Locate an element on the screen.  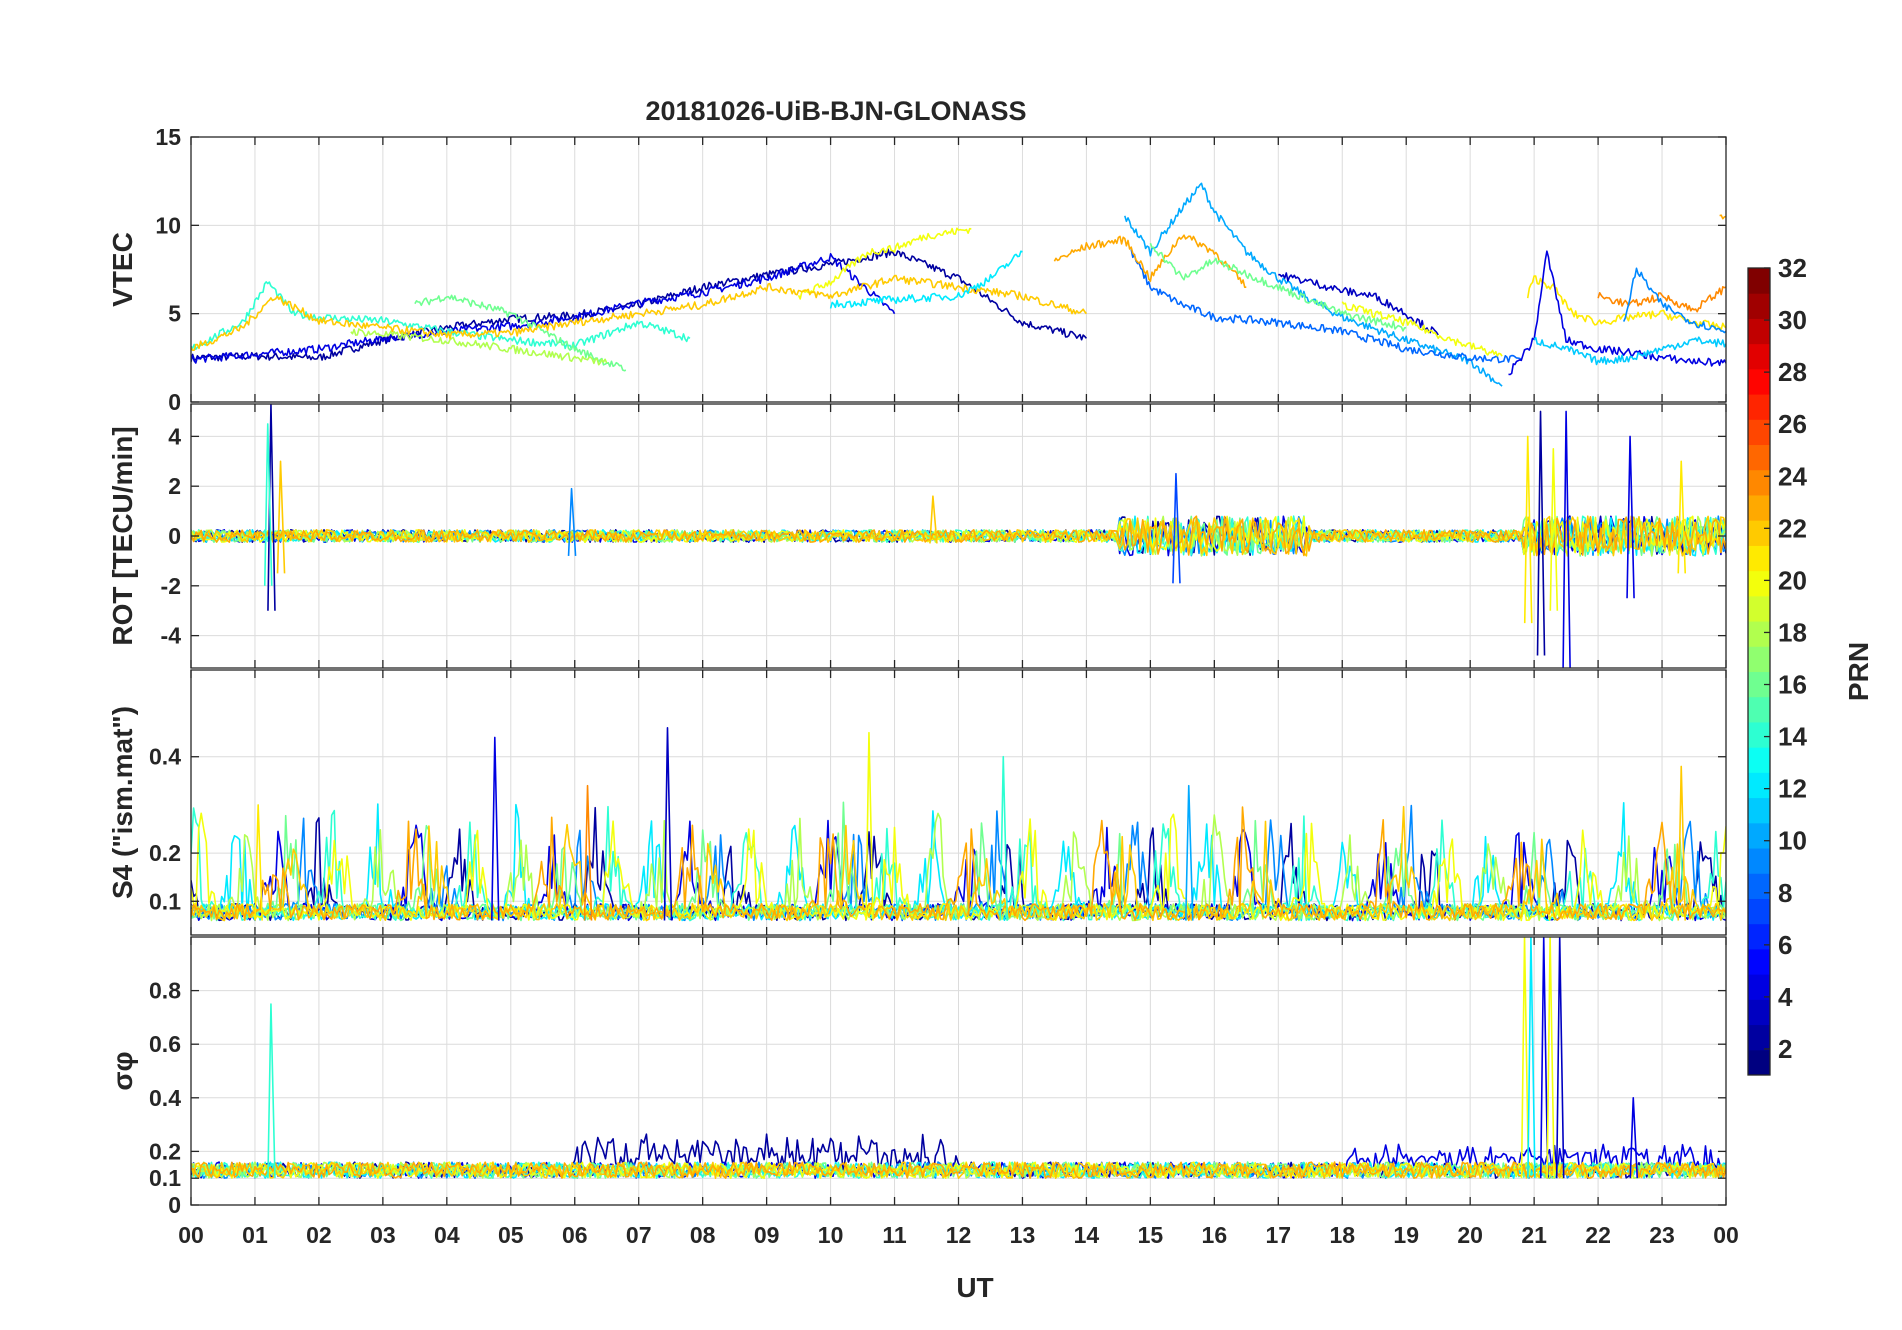
x-tick-label: 06 is located at coordinates (575, 1235).